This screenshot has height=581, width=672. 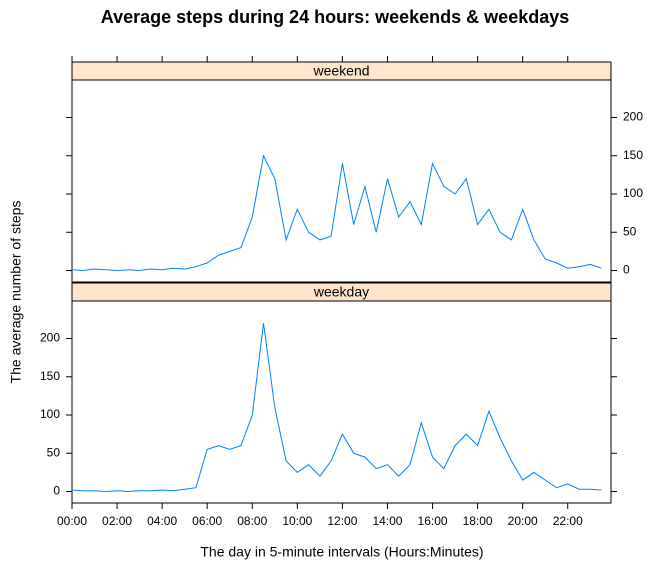 I want to click on strip-label: weekday, so click(x=341, y=292).